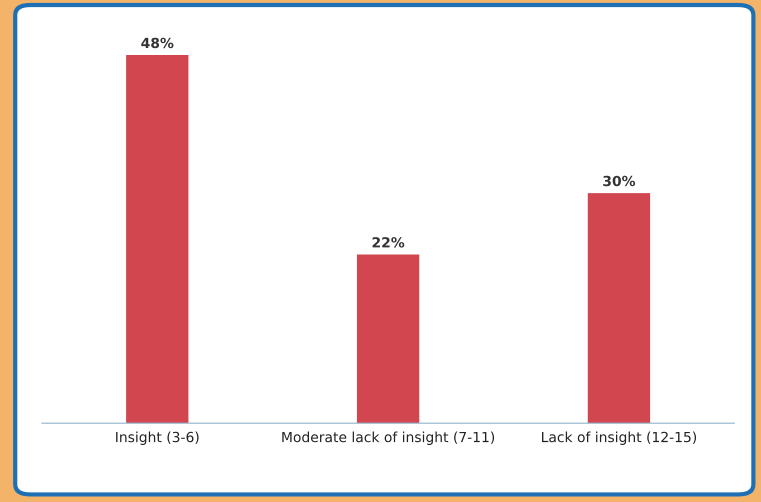  Describe the element at coordinates (157, 43) in the screenshot. I see `data-label: 48%` at that location.